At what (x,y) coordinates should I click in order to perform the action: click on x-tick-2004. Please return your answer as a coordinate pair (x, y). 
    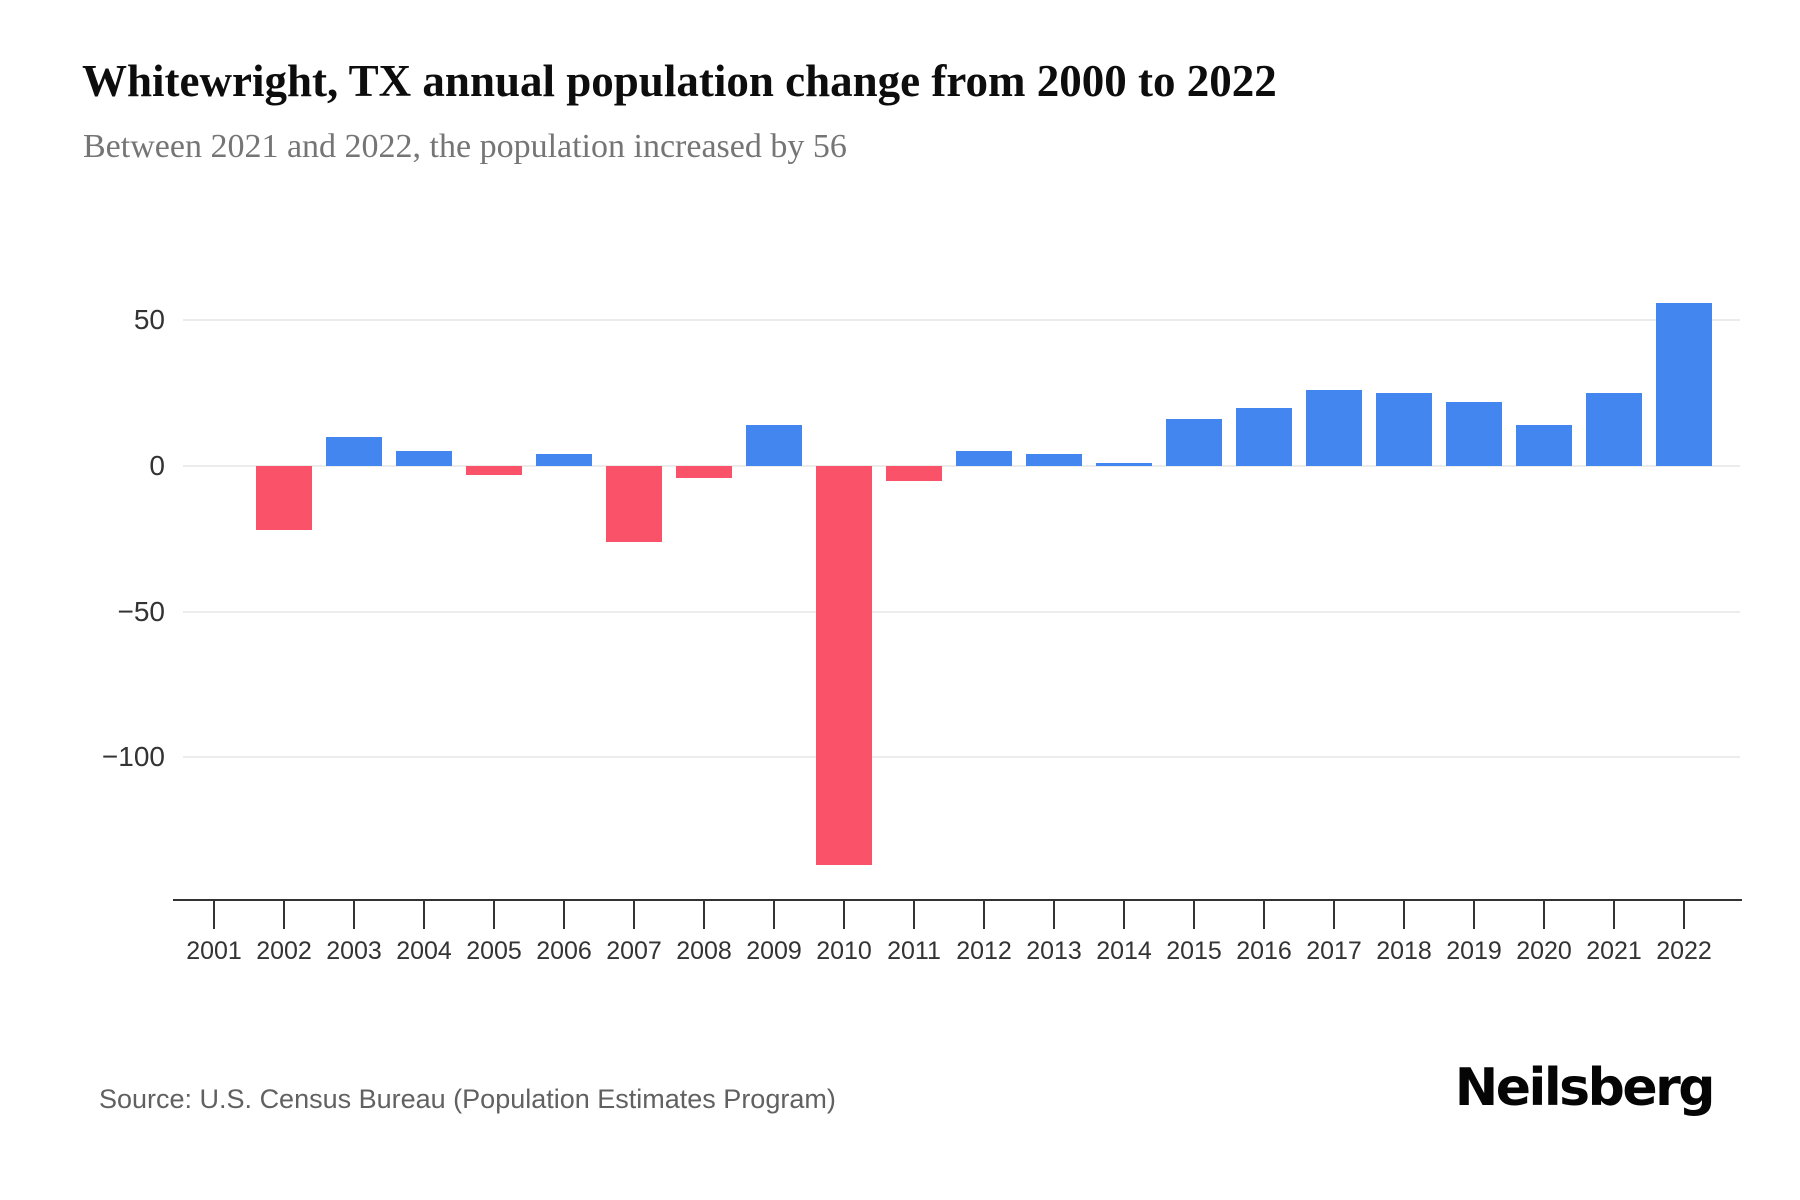
    Looking at the image, I should click on (424, 914).